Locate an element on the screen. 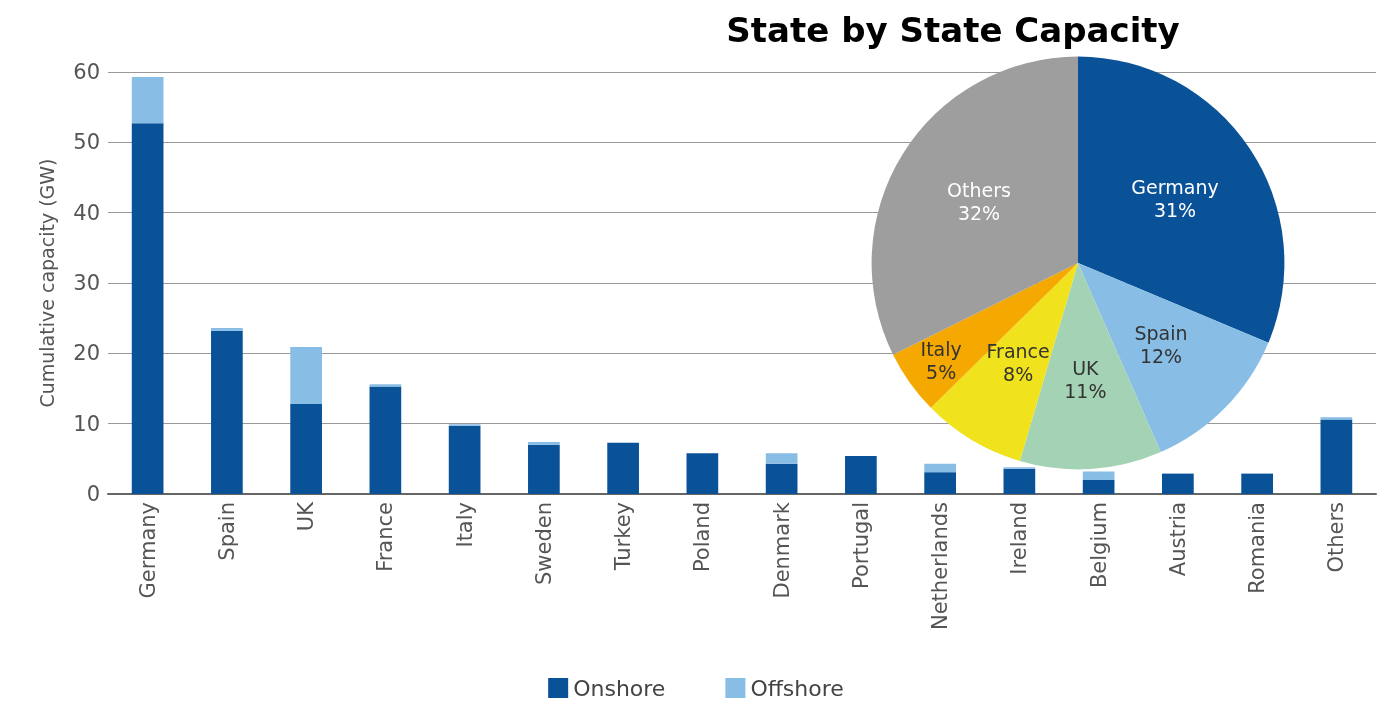 This screenshot has height=714, width=1392. slice-label: Italy is located at coordinates (941, 348).